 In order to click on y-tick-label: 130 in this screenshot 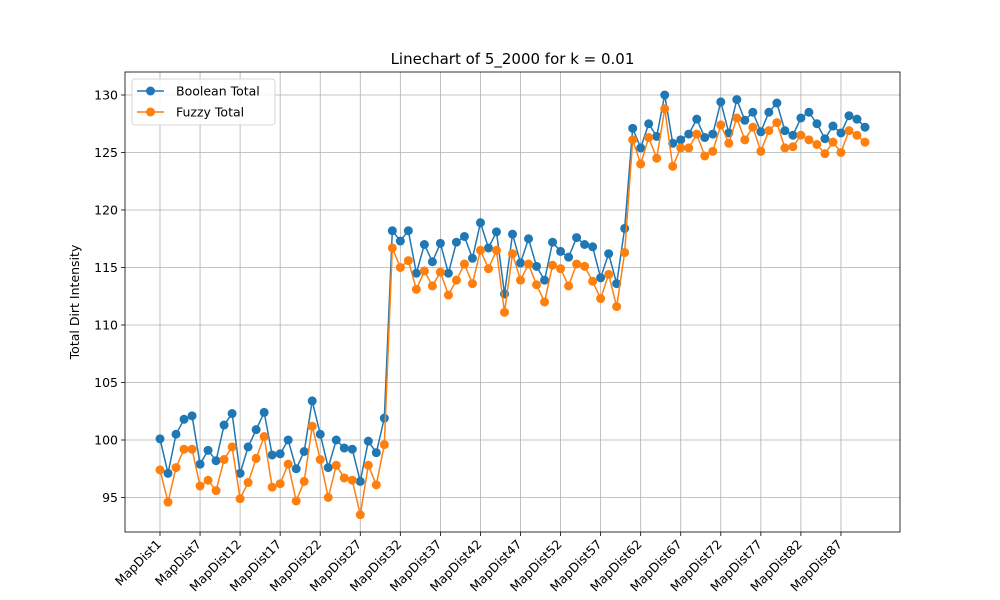, I will do `click(106, 95)`.